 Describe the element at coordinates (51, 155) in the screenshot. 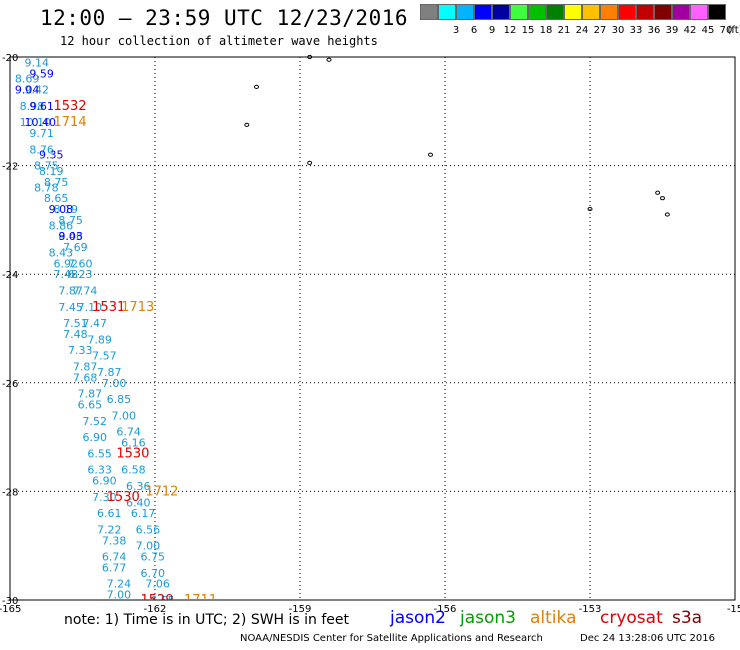

I see `swh-label: 9.35` at that location.